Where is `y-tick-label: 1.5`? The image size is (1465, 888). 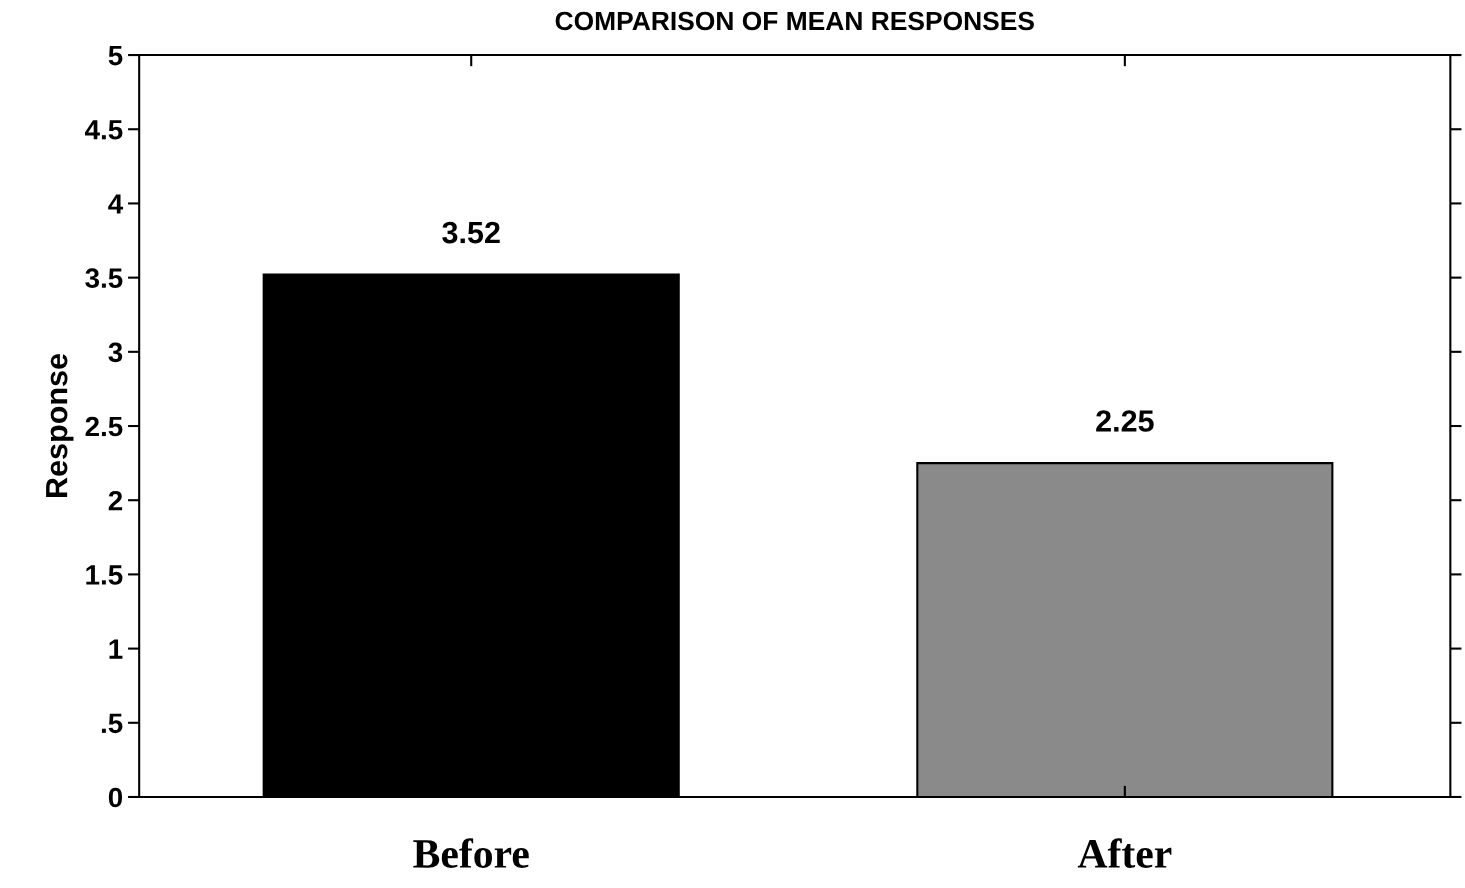
y-tick-label: 1.5 is located at coordinates (104, 575).